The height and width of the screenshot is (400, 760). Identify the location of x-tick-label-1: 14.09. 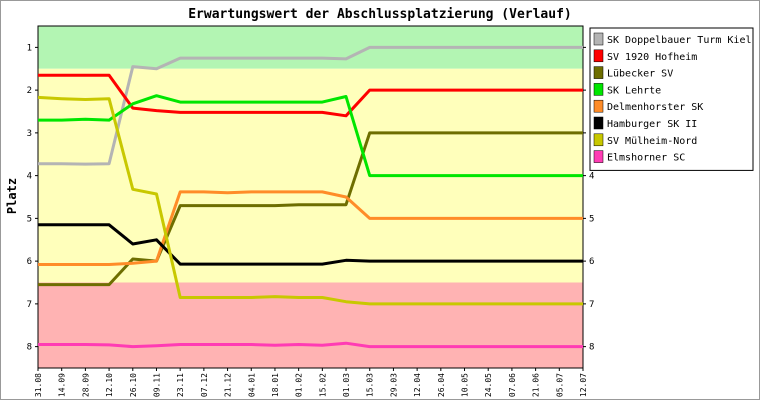
(62, 385).